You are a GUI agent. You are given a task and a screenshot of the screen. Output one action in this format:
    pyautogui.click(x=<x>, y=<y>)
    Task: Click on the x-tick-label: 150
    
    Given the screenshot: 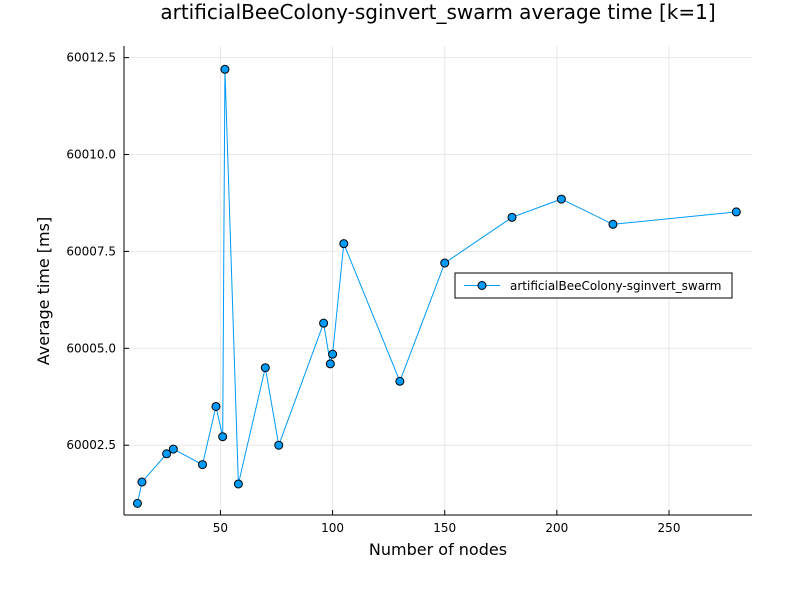 What is the action you would take?
    pyautogui.click(x=444, y=528)
    